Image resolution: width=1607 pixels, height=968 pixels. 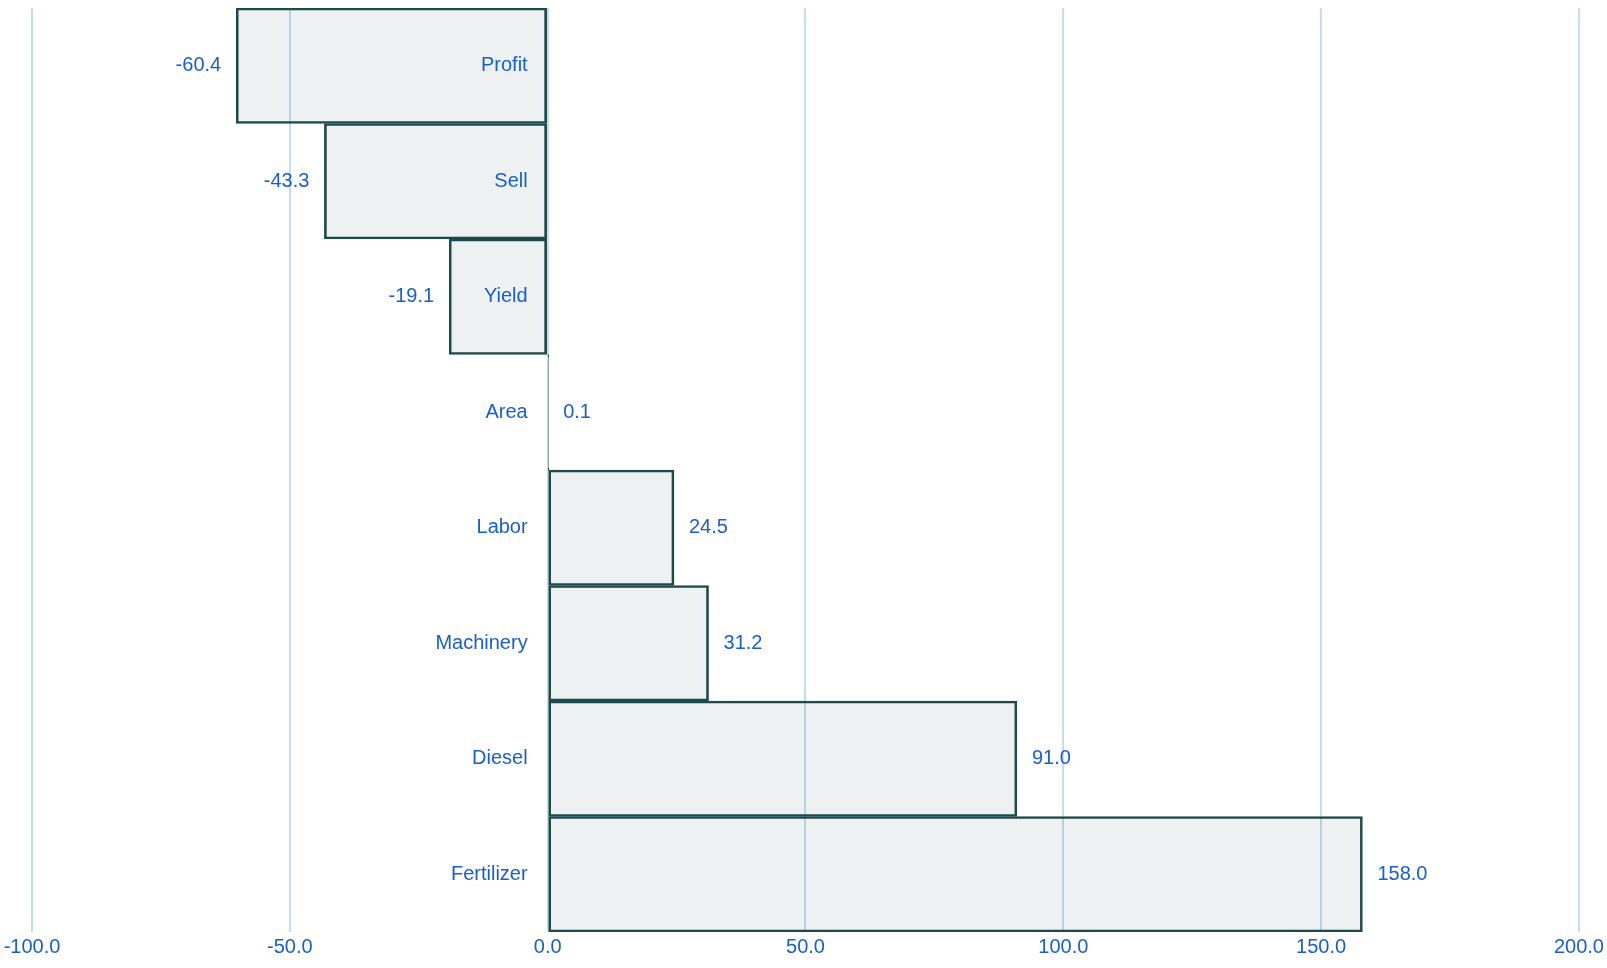 I want to click on y-tick-label: Sell, so click(x=511, y=179).